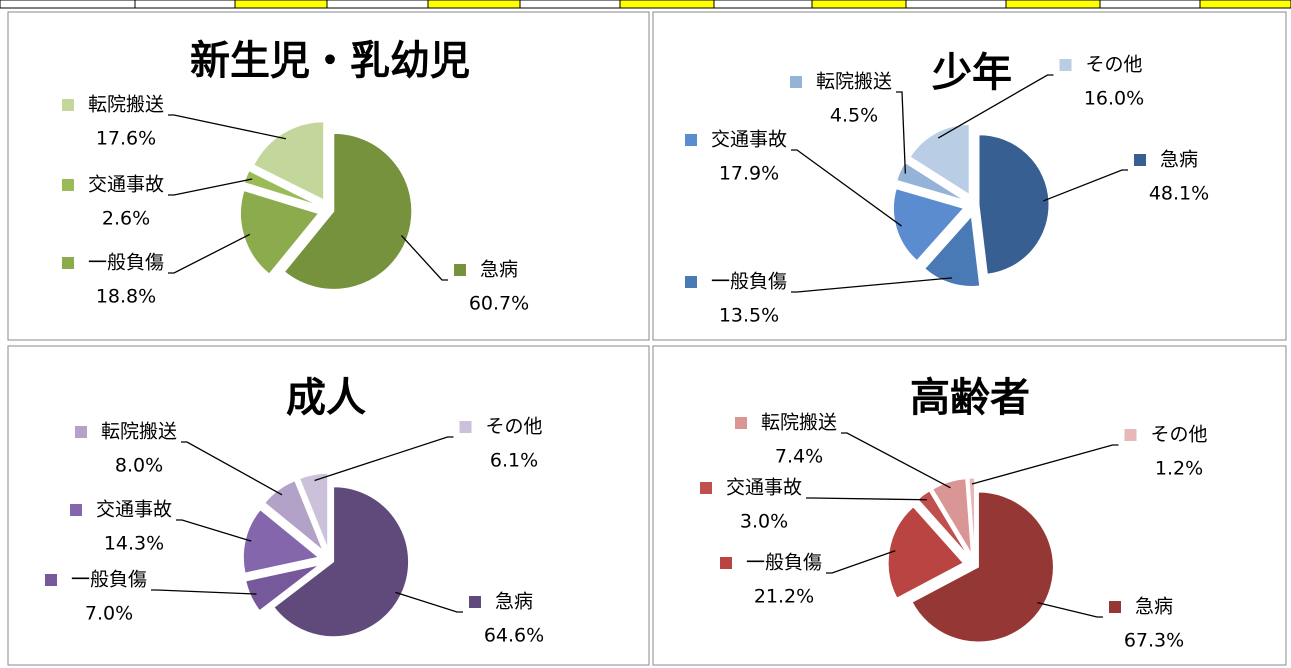 The image size is (1291, 668). I want to click on data-label: 18.8%, so click(126, 297).